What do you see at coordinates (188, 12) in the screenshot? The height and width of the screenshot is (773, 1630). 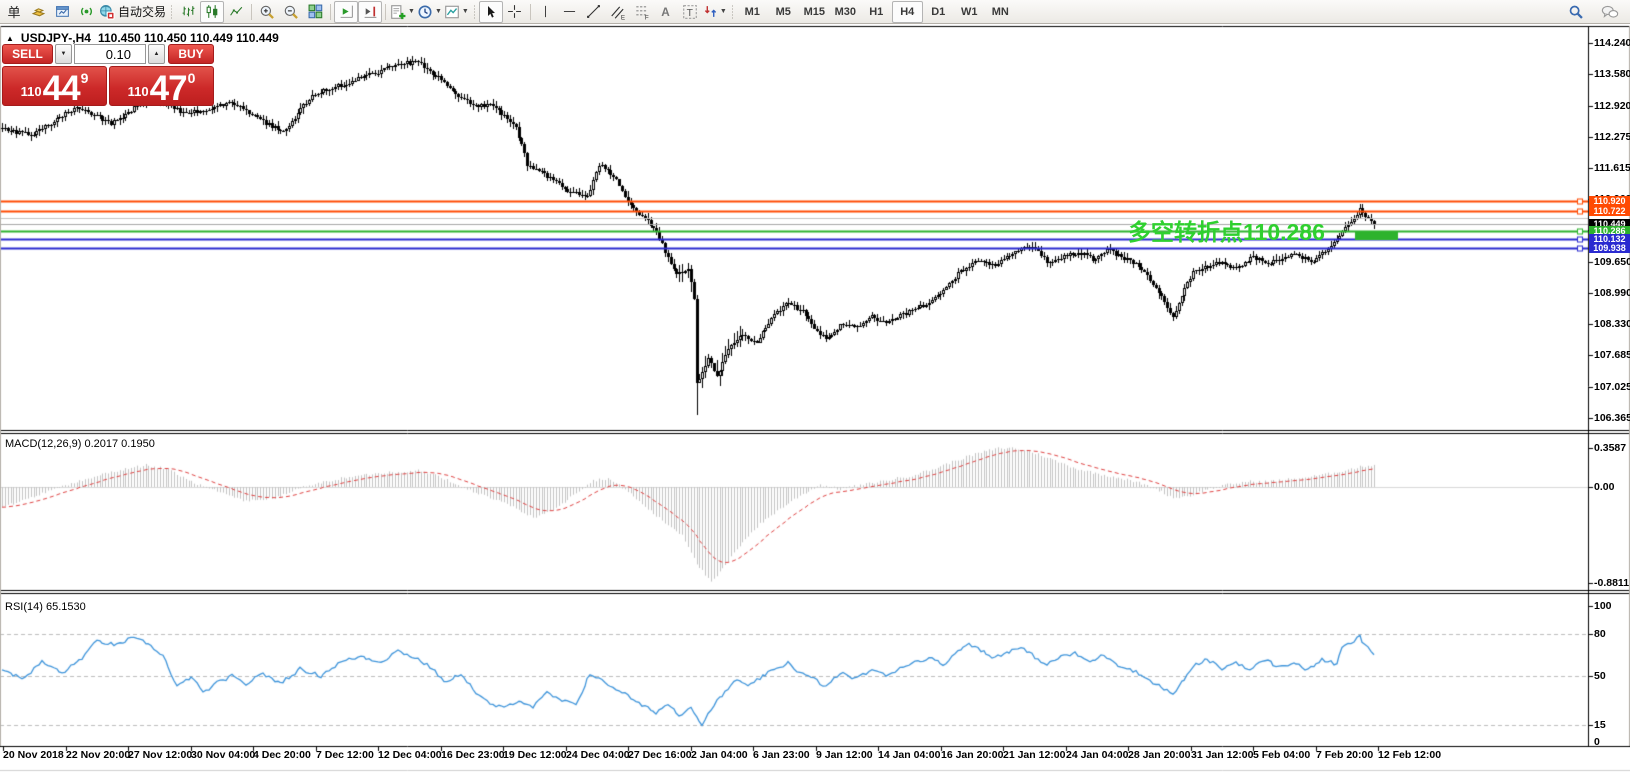 I see `bar-chart-button` at bounding box center [188, 12].